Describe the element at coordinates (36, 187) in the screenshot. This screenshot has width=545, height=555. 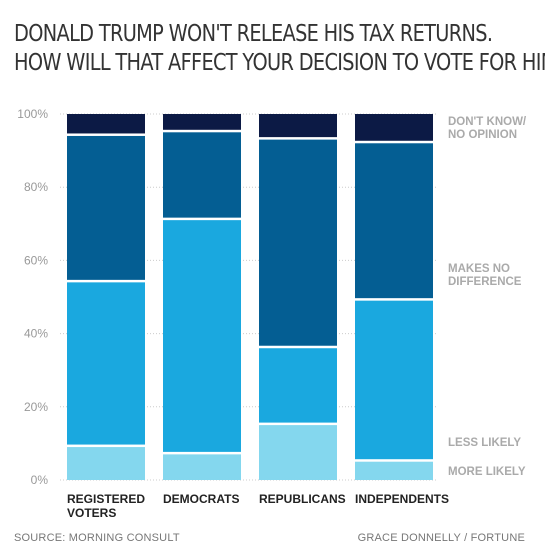
I see `y-tick-label: 80%` at that location.